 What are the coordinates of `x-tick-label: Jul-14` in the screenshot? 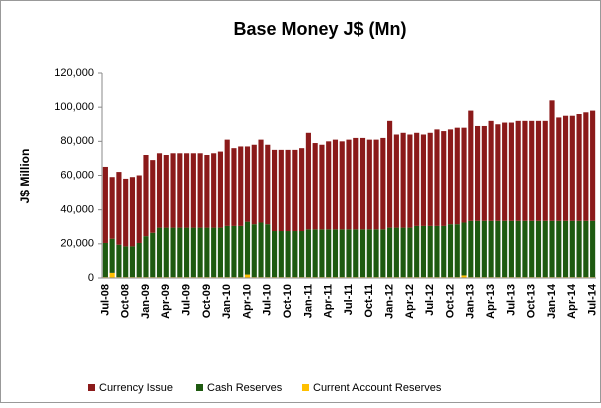 It's located at (593, 299).